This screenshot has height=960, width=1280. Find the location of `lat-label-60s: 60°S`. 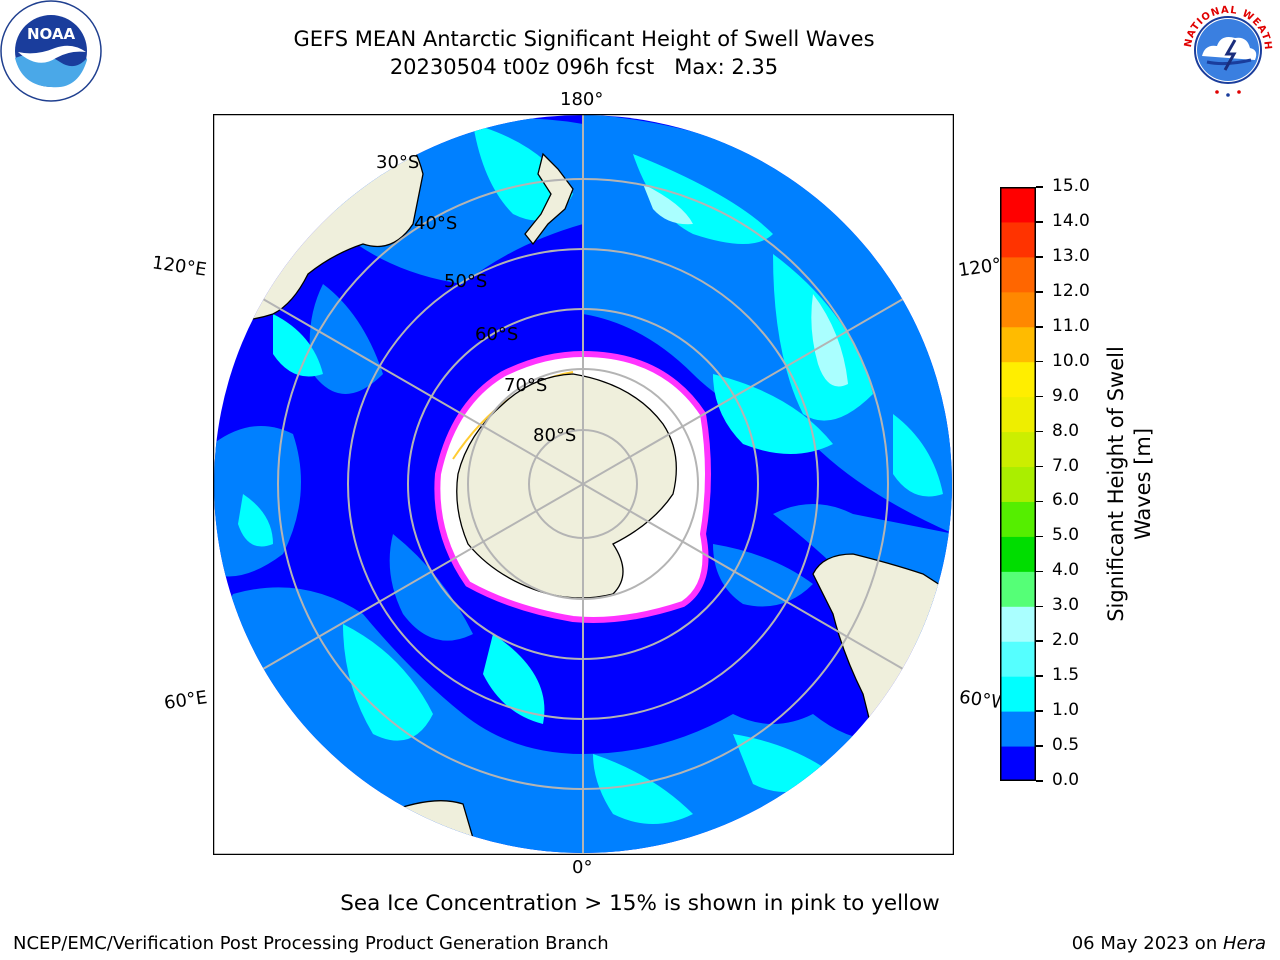

lat-label-60s: 60°S is located at coordinates (497, 334).